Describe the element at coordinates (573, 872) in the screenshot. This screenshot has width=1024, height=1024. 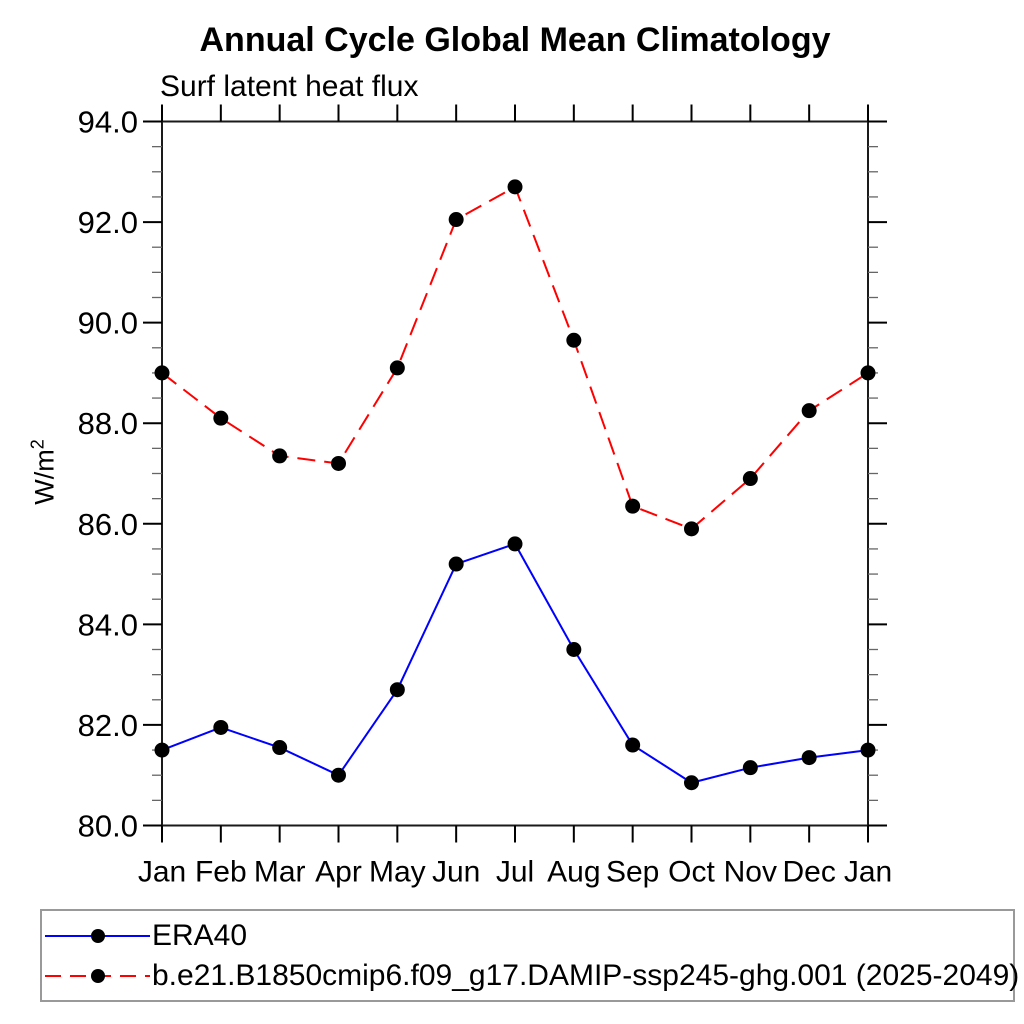
I see `x-tick-label: Aug` at that location.